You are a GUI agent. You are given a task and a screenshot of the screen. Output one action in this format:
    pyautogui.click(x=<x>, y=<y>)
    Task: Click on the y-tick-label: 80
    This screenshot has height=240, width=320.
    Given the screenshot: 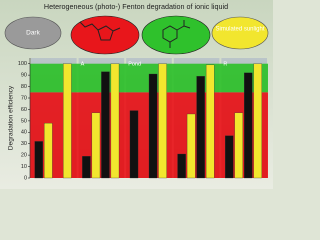 What is the action you would take?
    pyautogui.click(x=24, y=87)
    